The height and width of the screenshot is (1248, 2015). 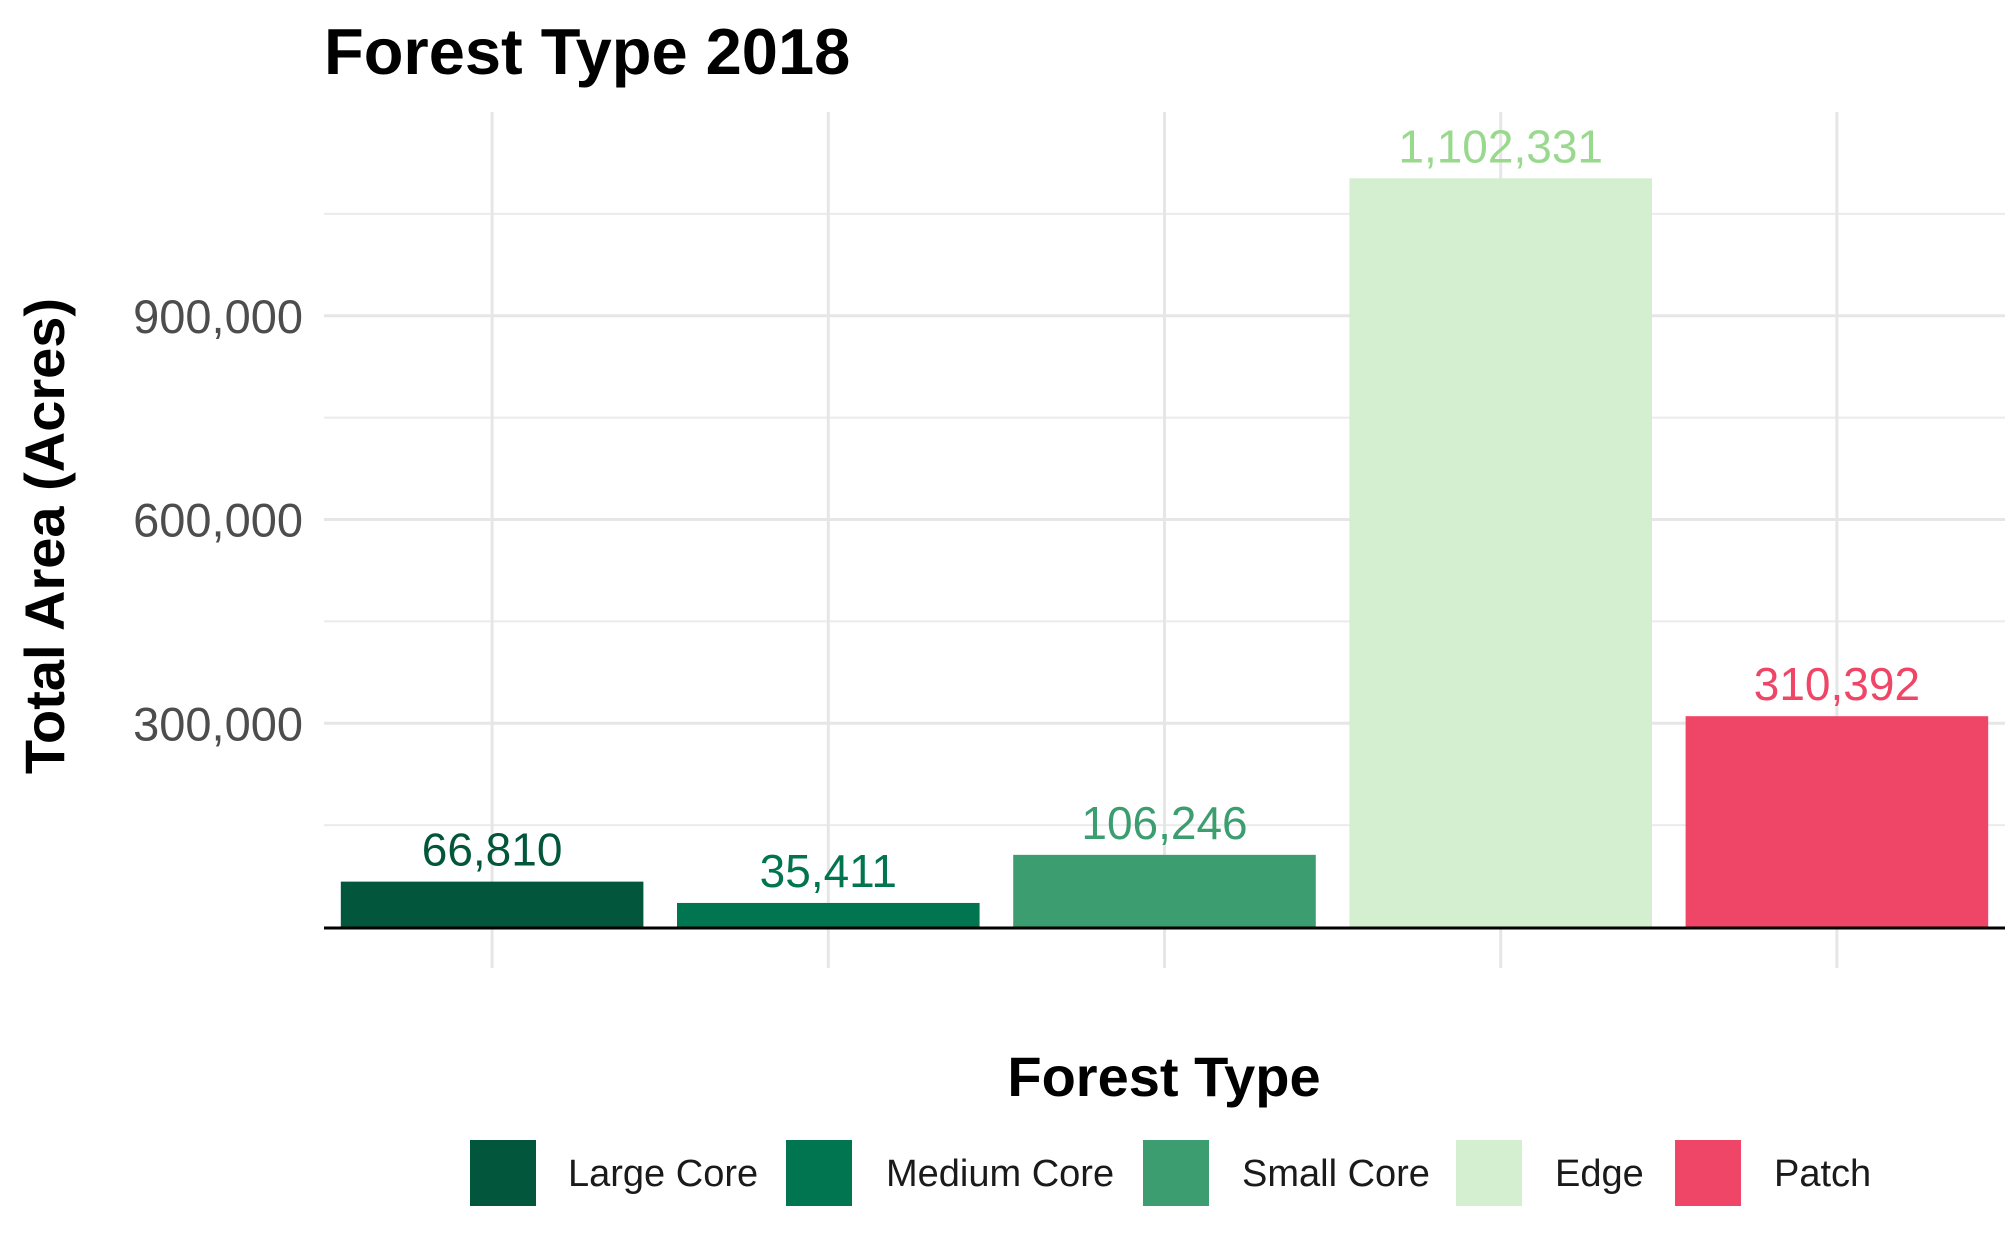 I want to click on y-tick-label: 900,000, so click(x=218, y=316).